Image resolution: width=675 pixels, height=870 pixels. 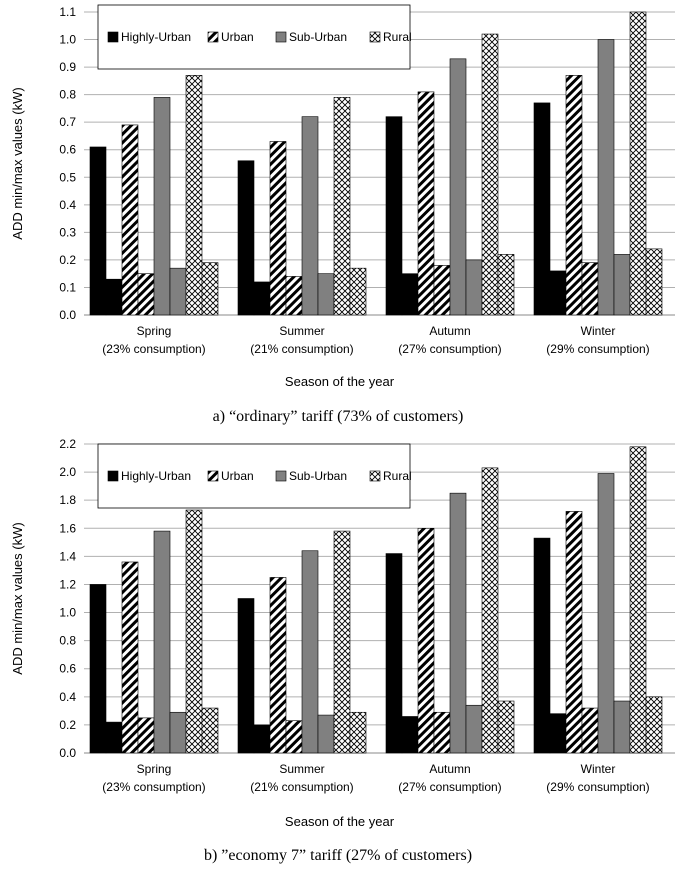 What do you see at coordinates (598, 769) in the screenshot?
I see `category-label: Winter` at bounding box center [598, 769].